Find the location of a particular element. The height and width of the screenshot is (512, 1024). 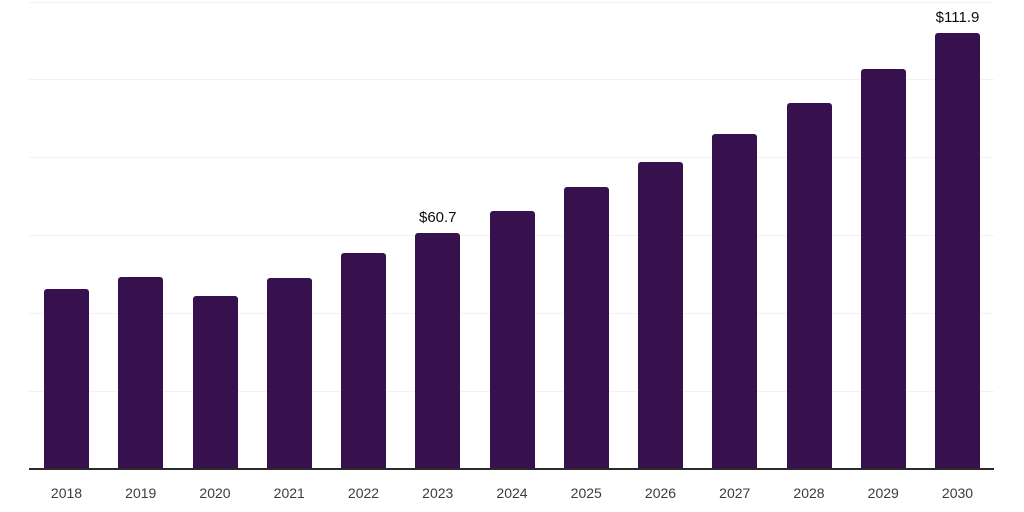

bar-2025 is located at coordinates (586, 327).